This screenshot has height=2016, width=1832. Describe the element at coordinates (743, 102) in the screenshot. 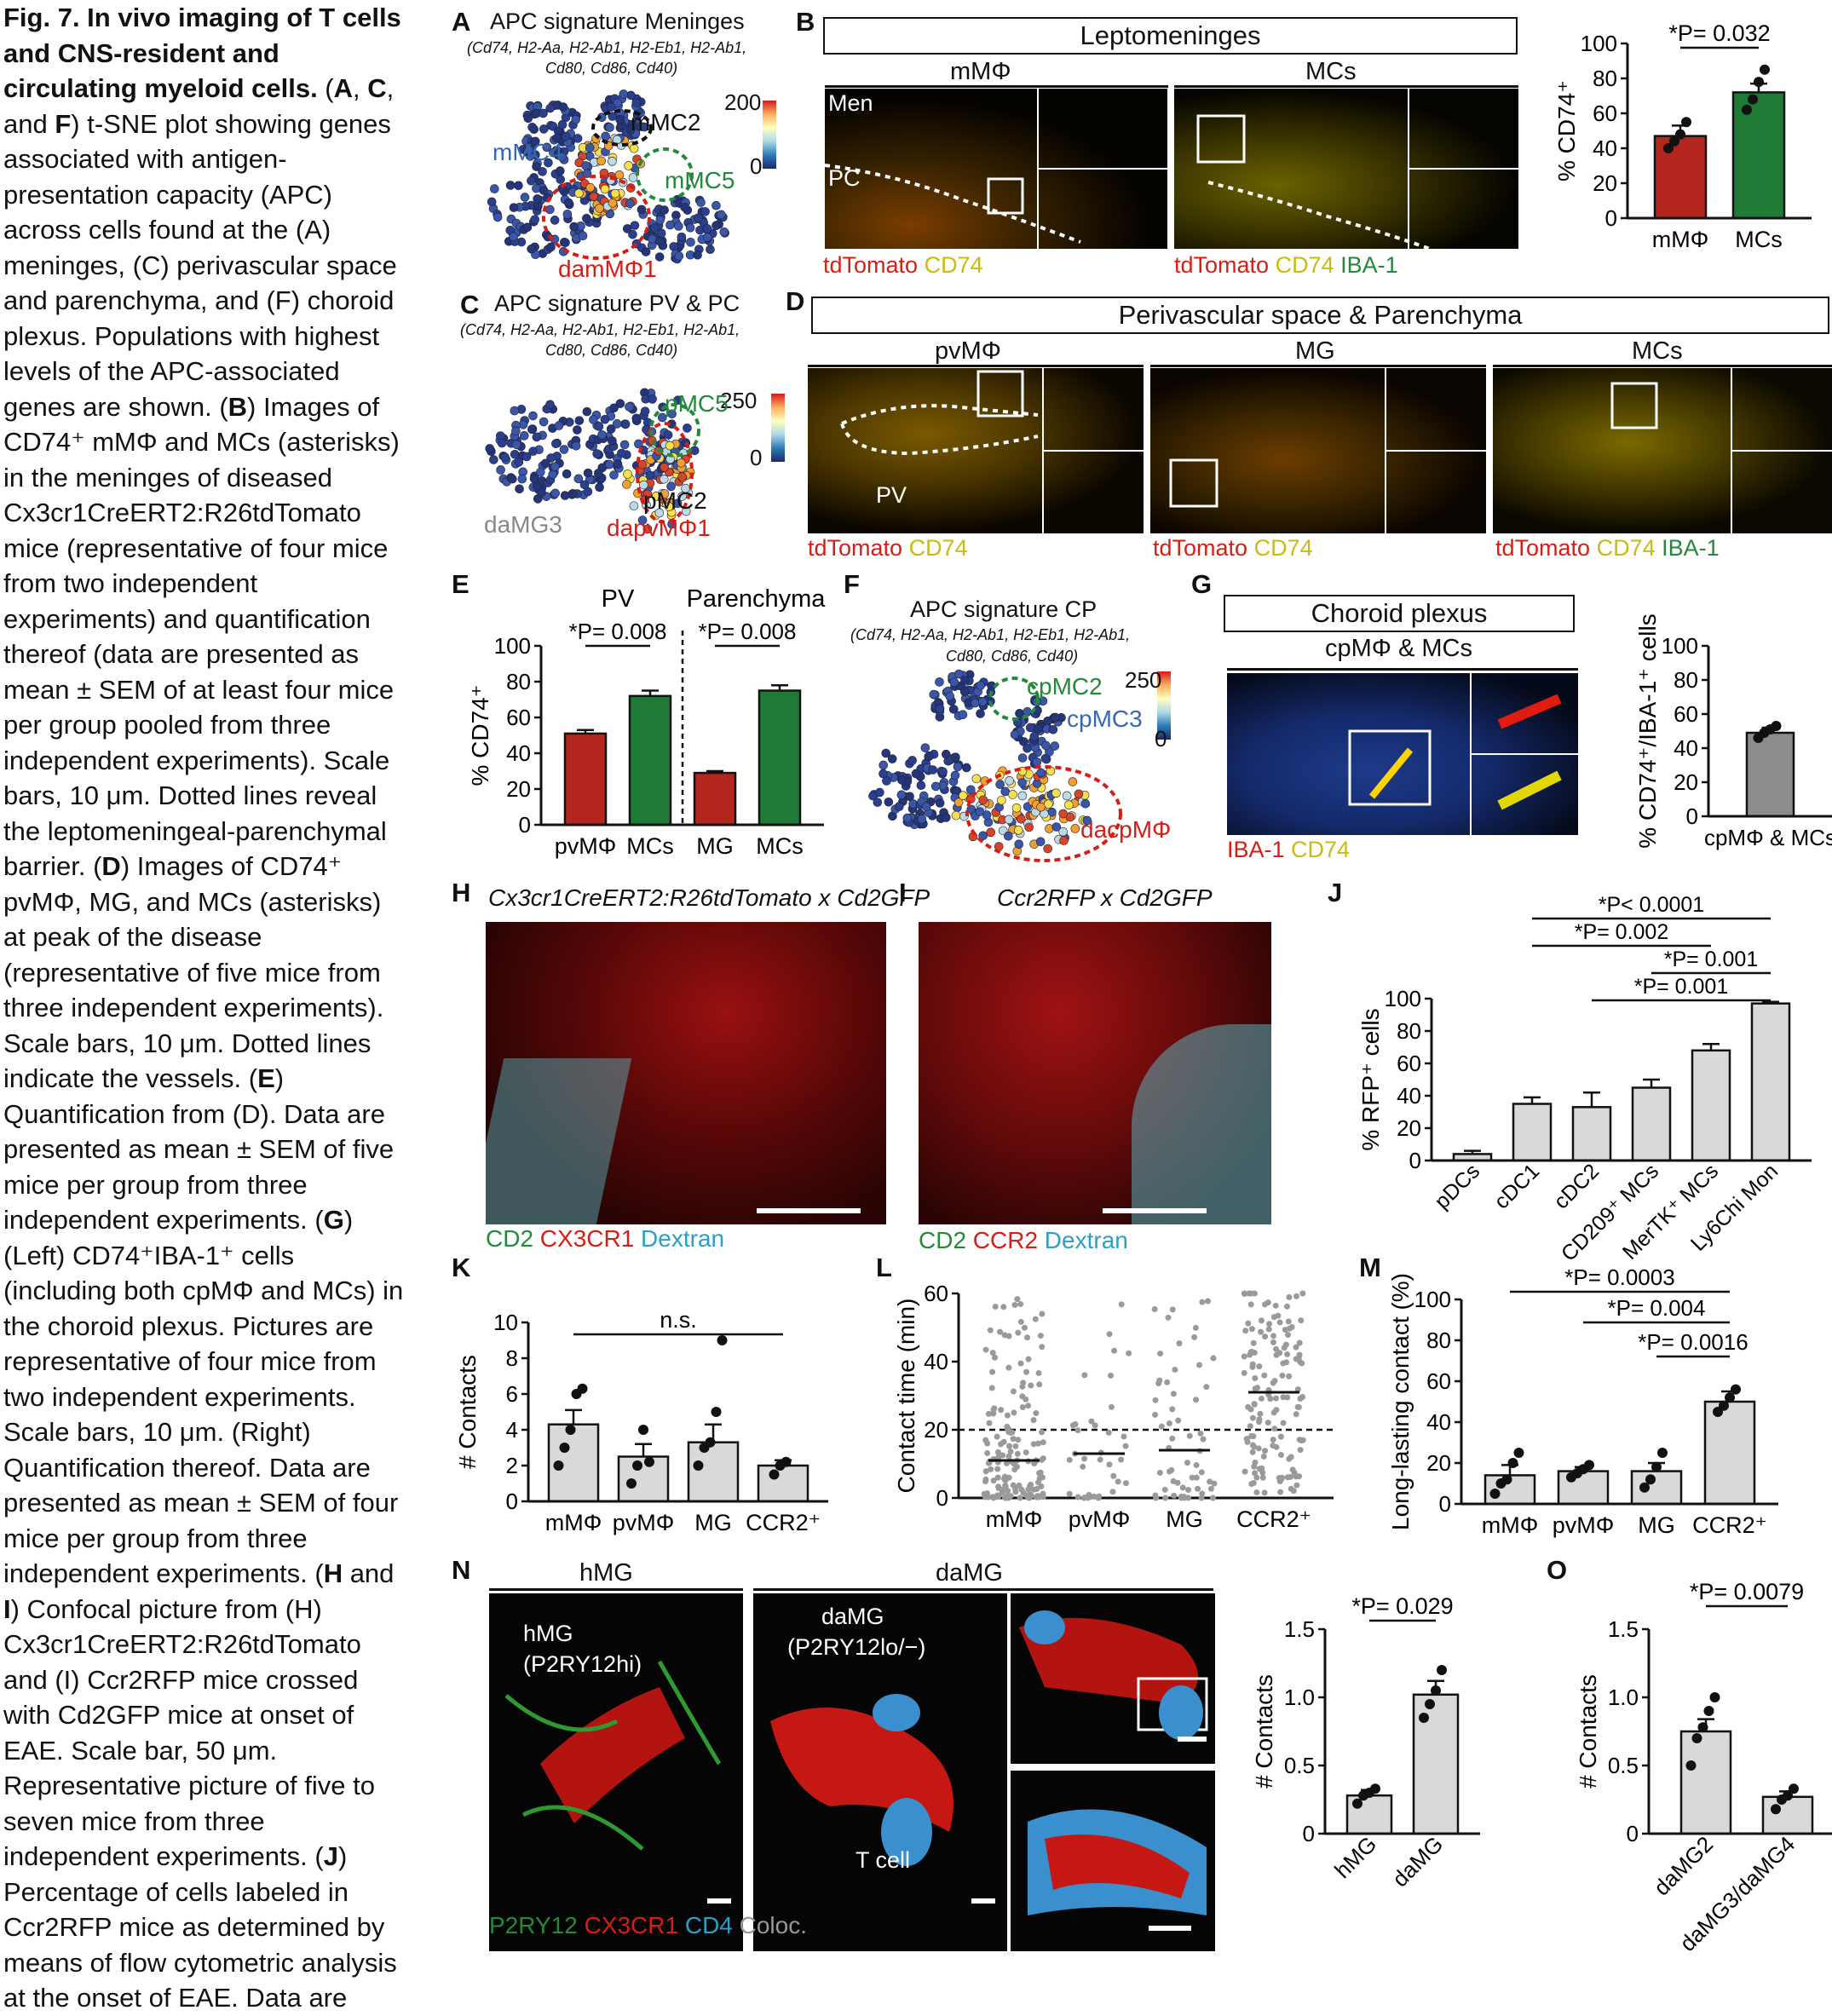

I see `scale-a-max: 200` at that location.